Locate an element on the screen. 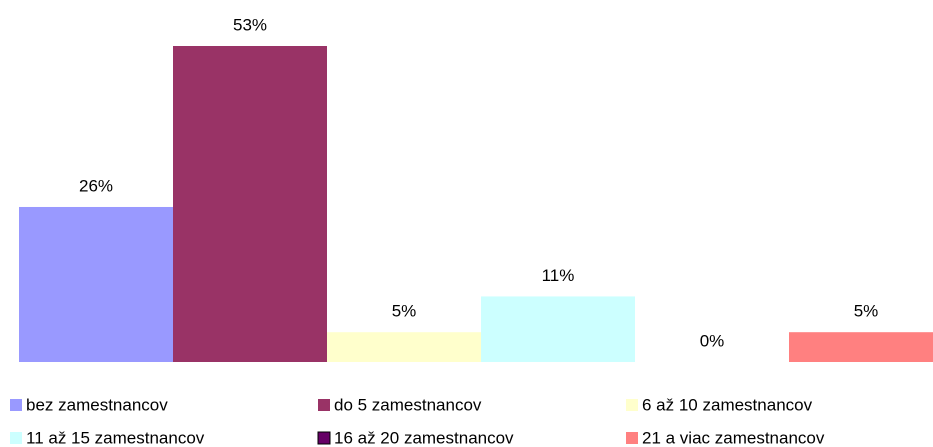 This screenshot has width=933, height=447. legend-label: 11 až 15 zamestnancov is located at coordinates (115, 437).